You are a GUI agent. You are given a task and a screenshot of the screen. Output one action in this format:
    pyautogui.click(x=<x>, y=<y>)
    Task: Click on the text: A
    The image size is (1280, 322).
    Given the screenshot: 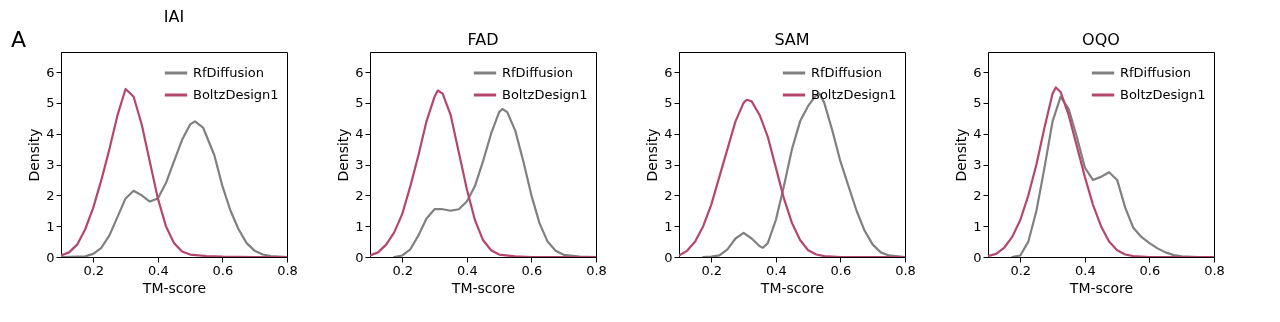 What is the action you would take?
    pyautogui.click(x=19, y=39)
    